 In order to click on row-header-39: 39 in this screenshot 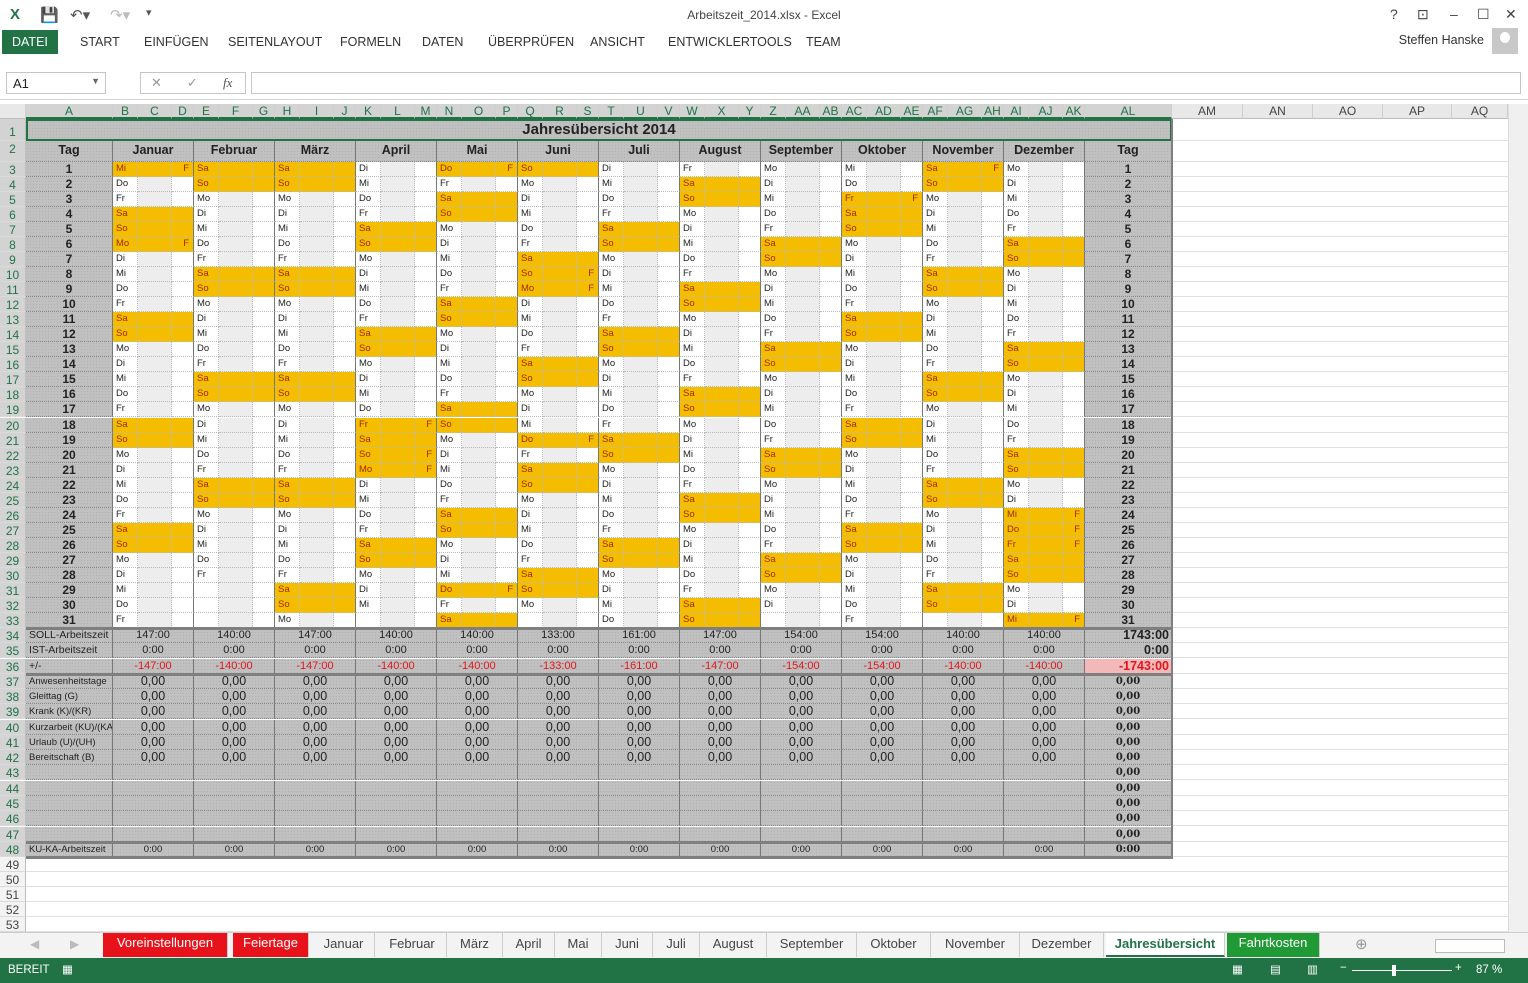, I will do `click(13, 711)`.